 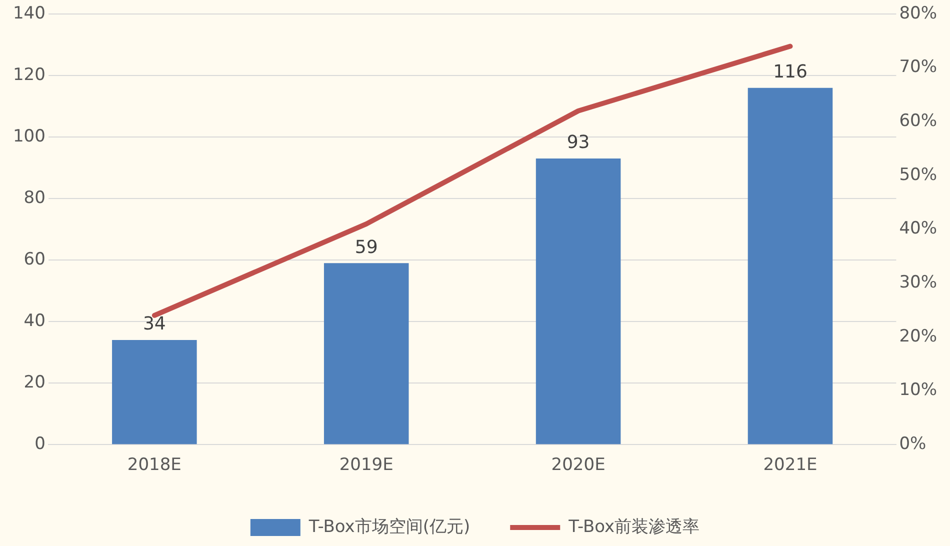 What do you see at coordinates (918, 67) in the screenshot?
I see `y2-tick-label: 70%` at bounding box center [918, 67].